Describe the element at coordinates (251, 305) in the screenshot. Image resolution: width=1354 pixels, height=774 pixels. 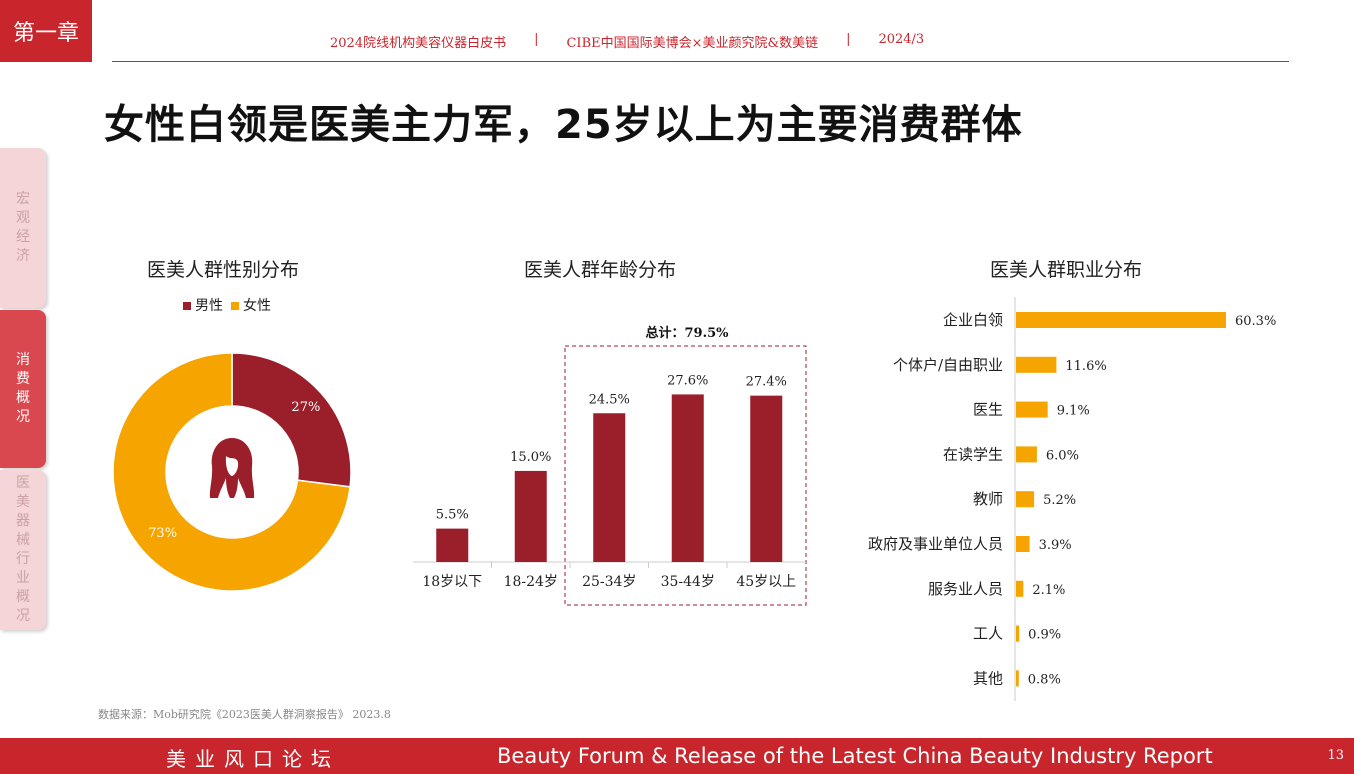
I see `legend-item-female: 女性` at that location.